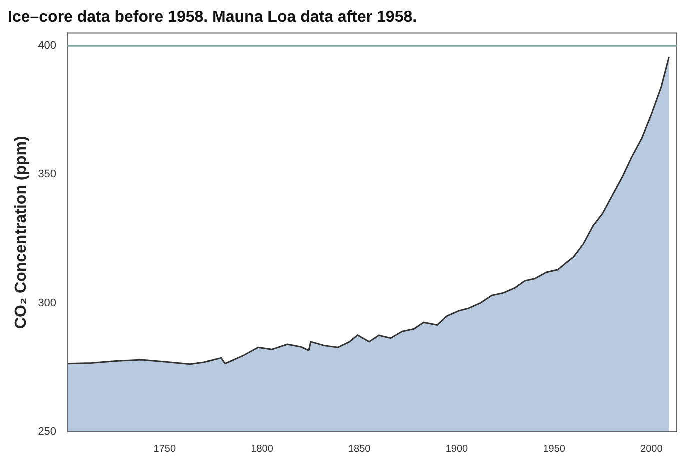  What do you see at coordinates (457, 449) in the screenshot?
I see `x-tick-label: 1900` at bounding box center [457, 449].